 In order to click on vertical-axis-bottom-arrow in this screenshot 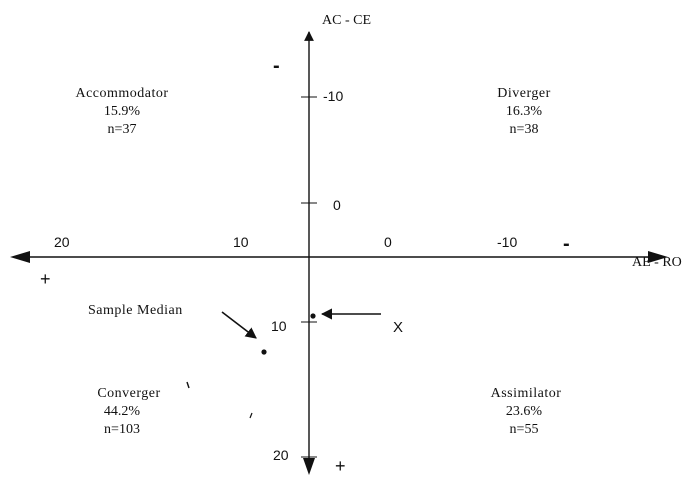, I will do `click(309, 466)`.